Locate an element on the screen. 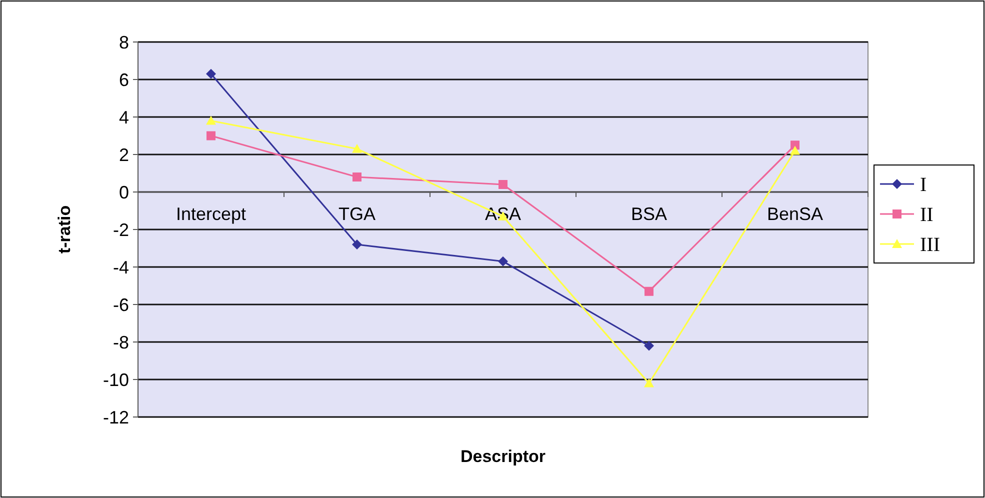  y-tick-label: -4 is located at coordinates (120, 267).